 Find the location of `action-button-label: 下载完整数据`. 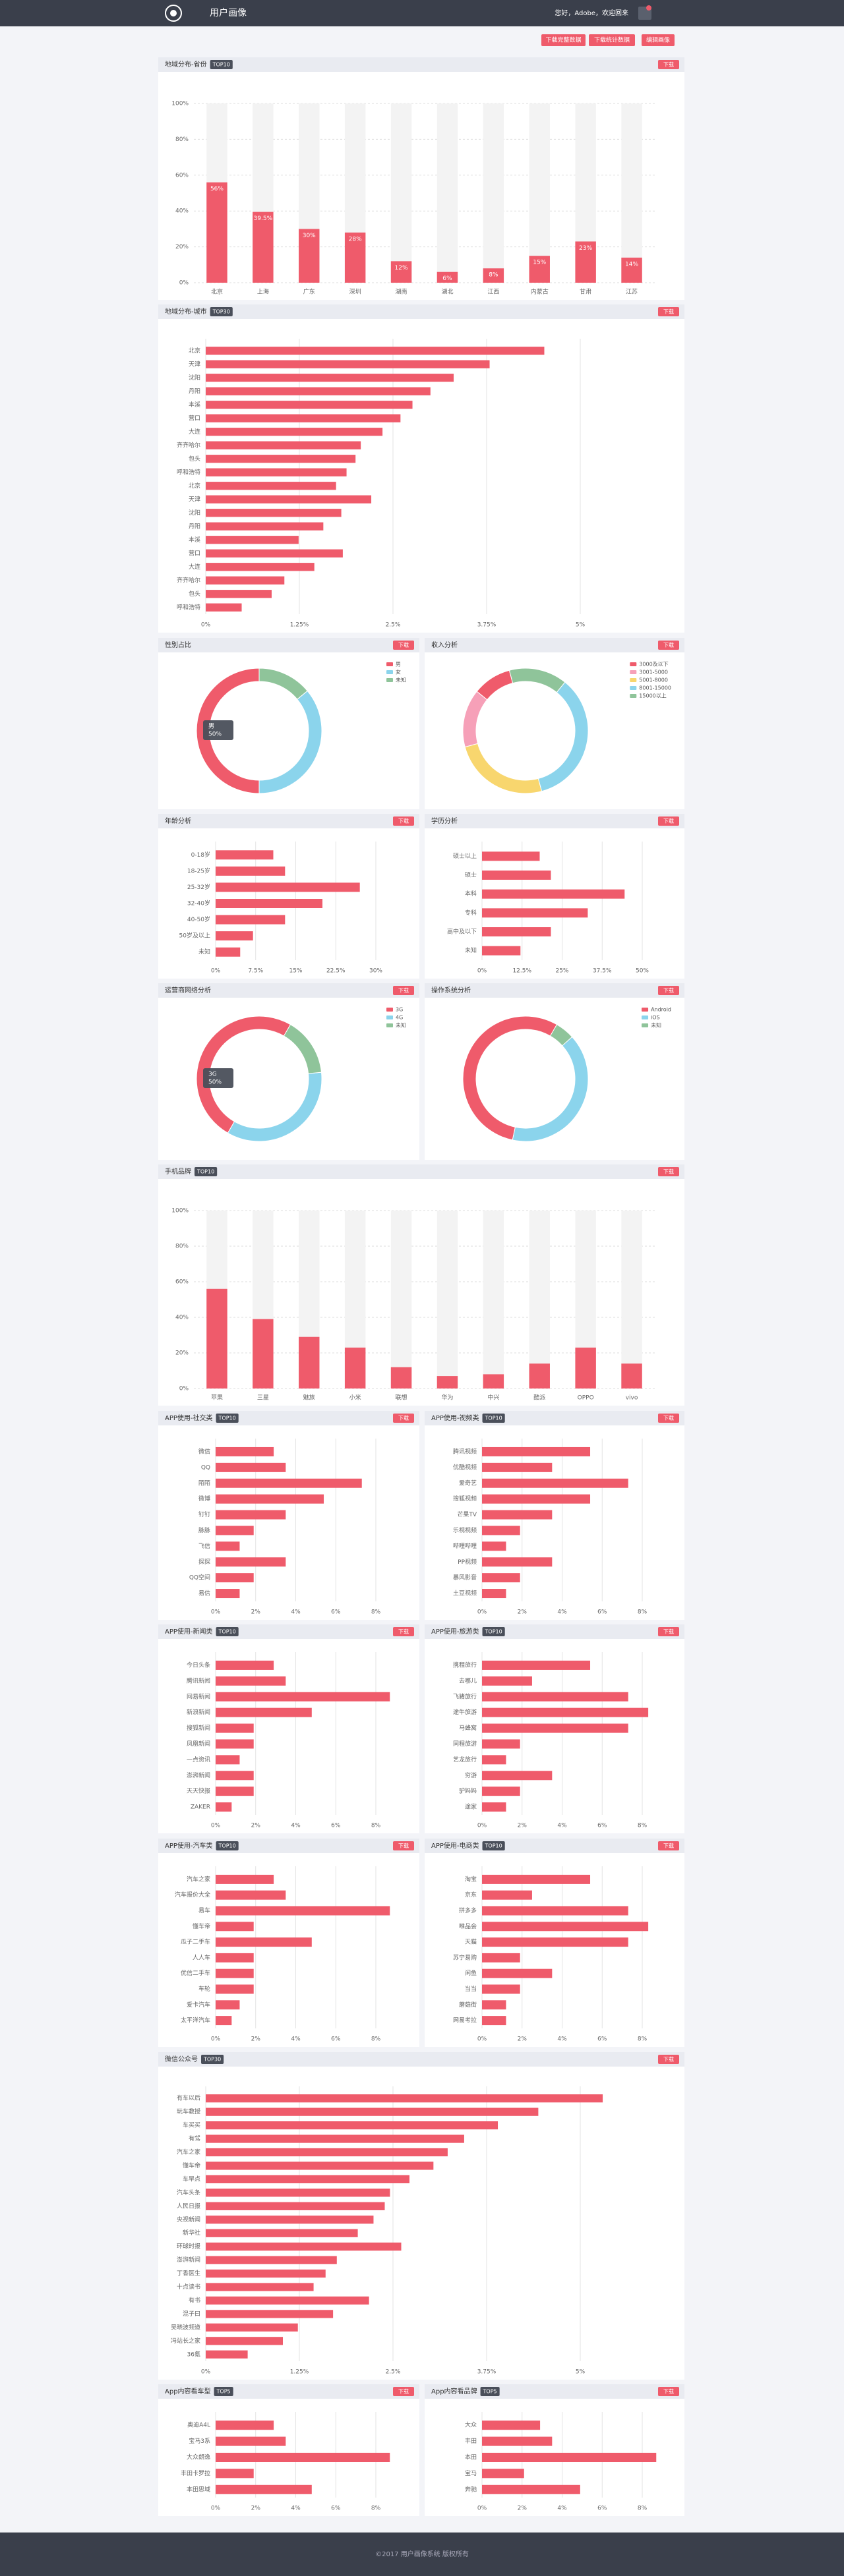

action-button-label: 下载完整数据 is located at coordinates (563, 40).